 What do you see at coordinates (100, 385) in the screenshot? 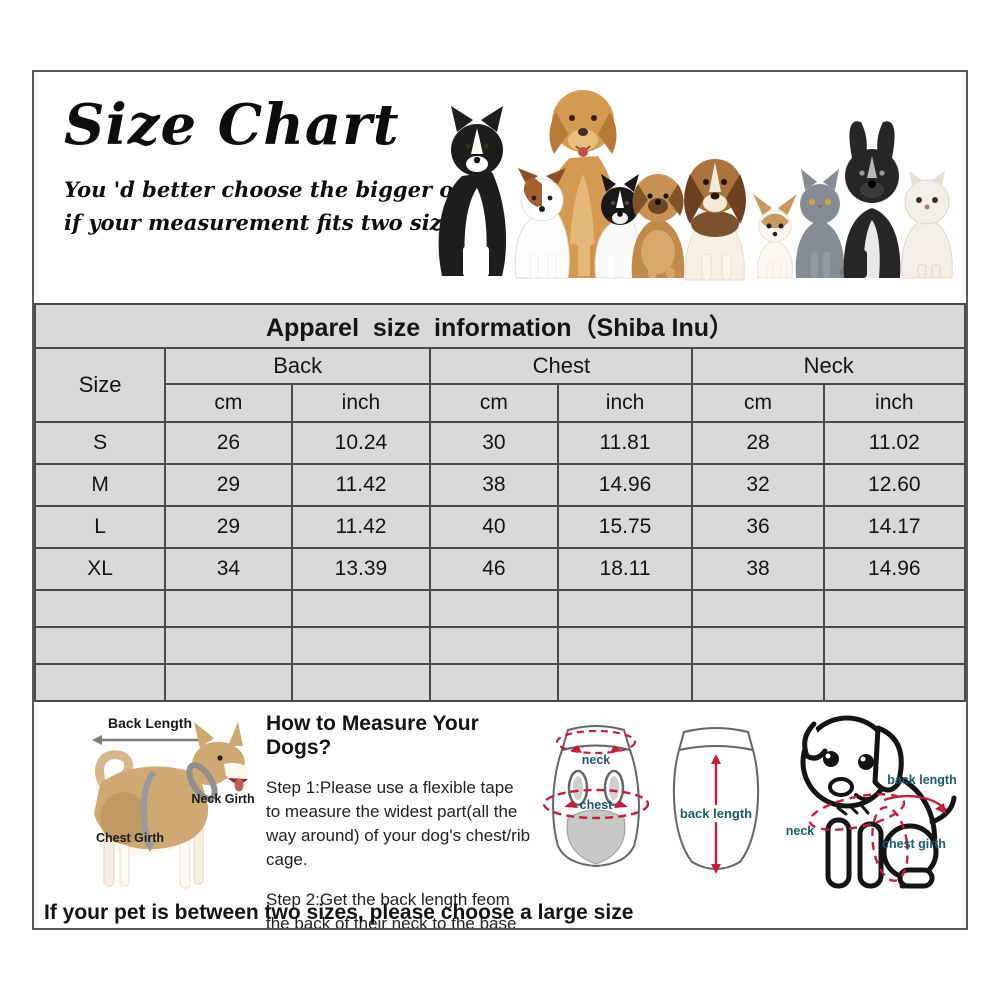
I see `size-column-header: Size` at bounding box center [100, 385].